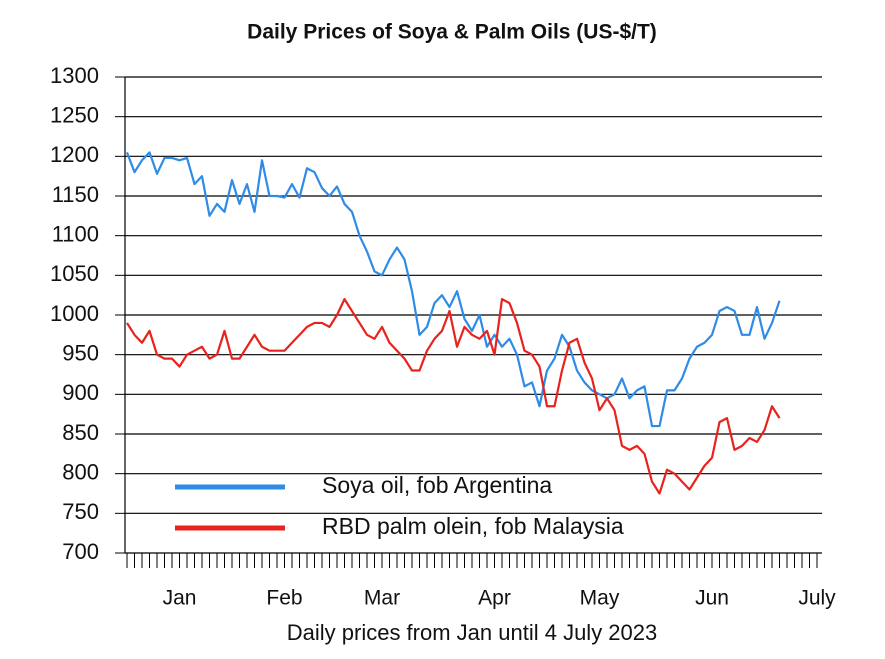  What do you see at coordinates (75, 233) in the screenshot?
I see `y-tick-label: 1100` at bounding box center [75, 233].